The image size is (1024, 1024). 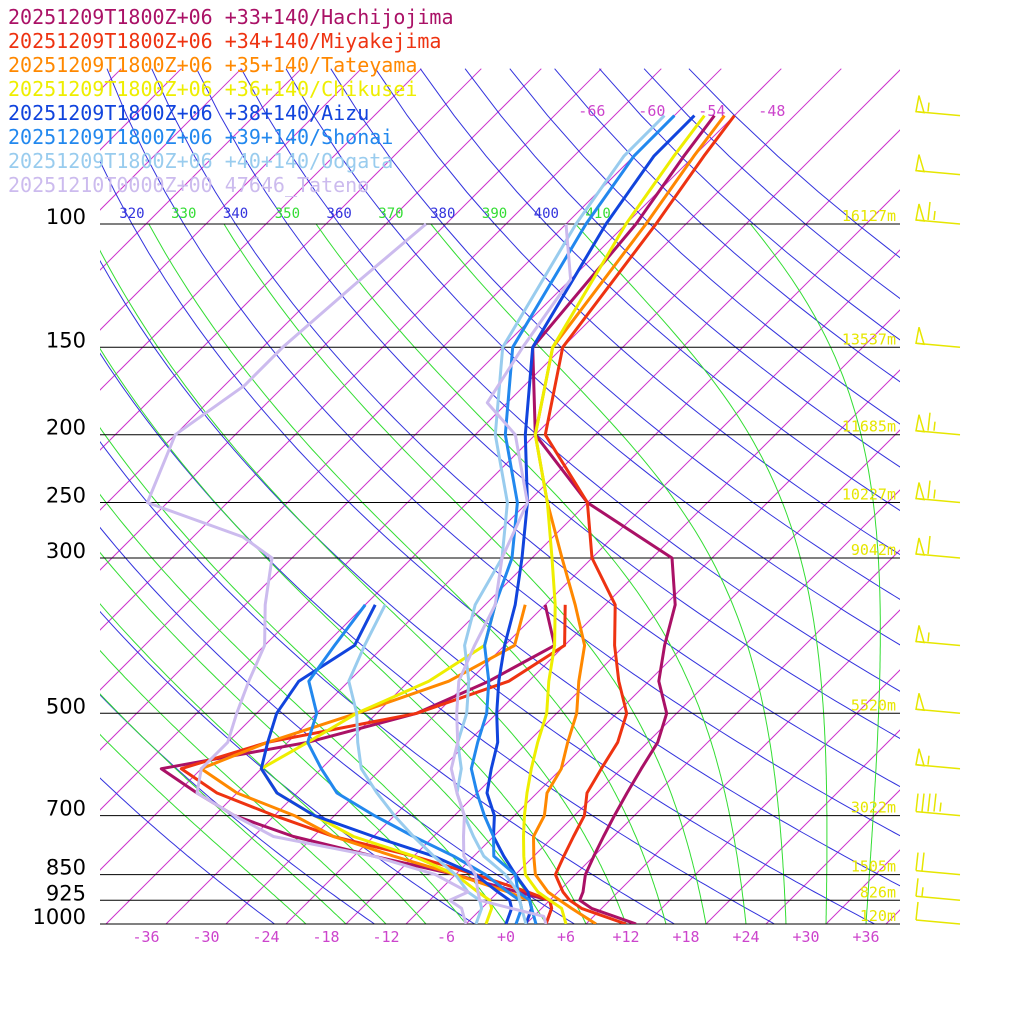 What do you see at coordinates (364, 214) in the screenshot?
I see `theta-labels: 320 330 340 350 360 370 380 390 400 410` at bounding box center [364, 214].